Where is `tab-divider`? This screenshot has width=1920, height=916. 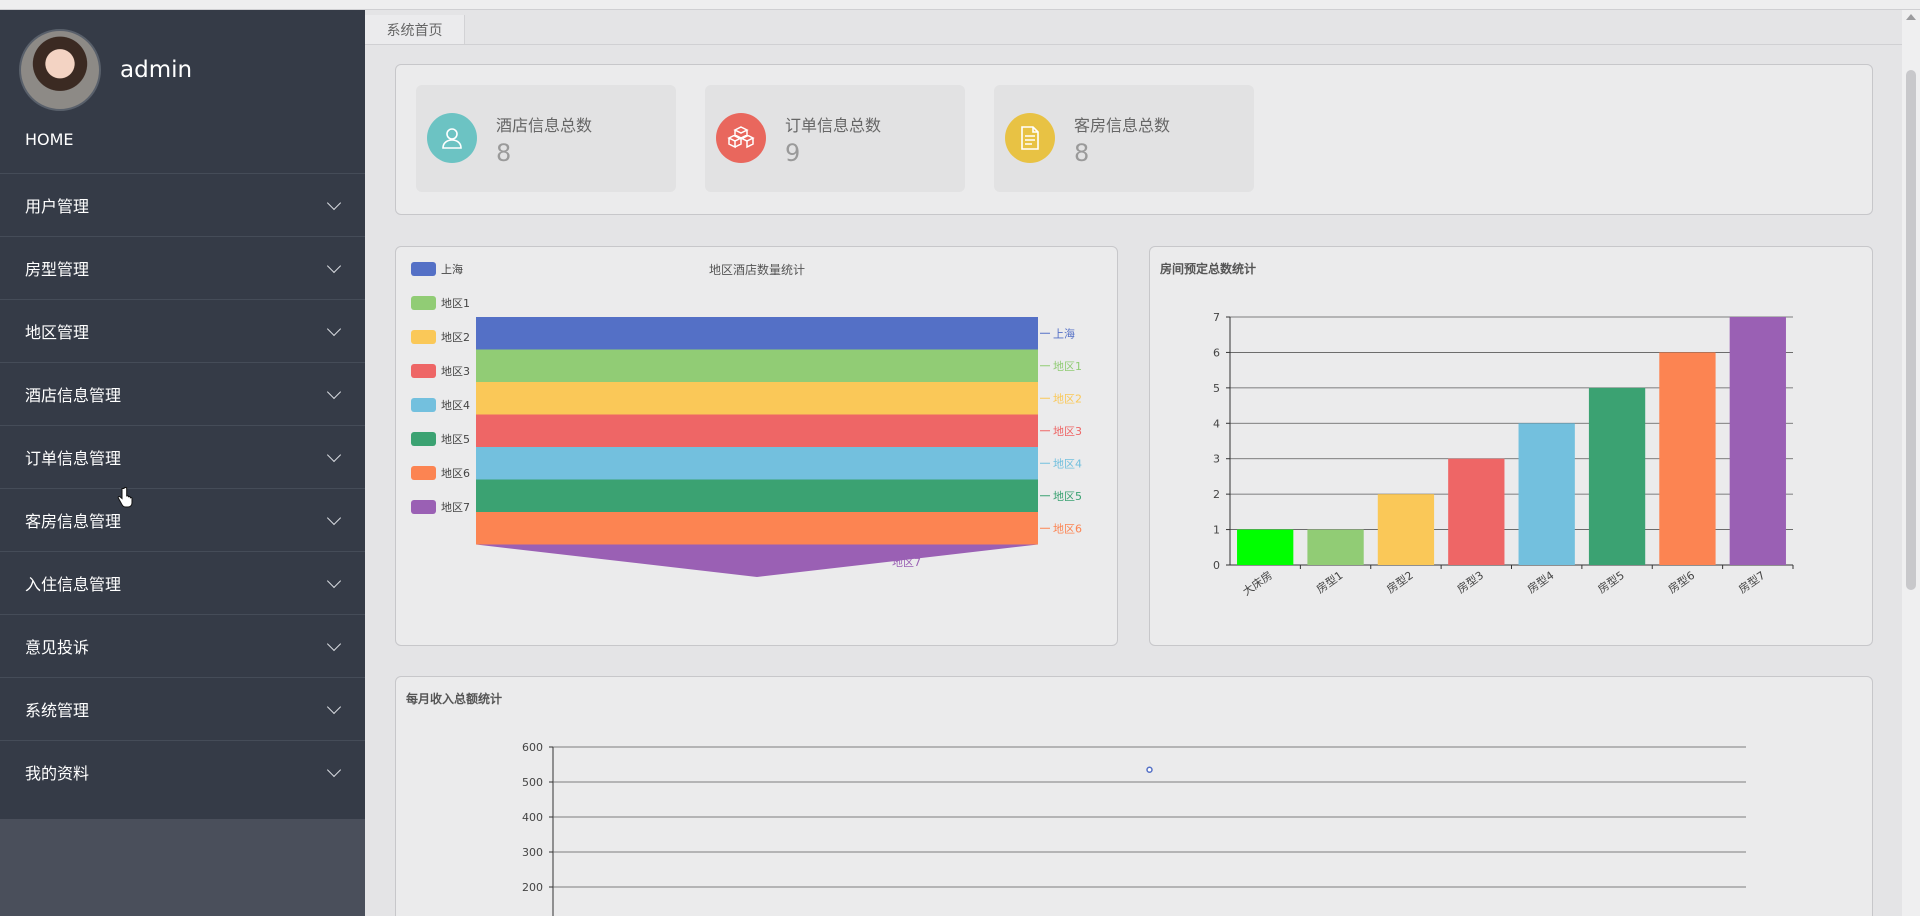 tab-divider is located at coordinates (1142, 44).